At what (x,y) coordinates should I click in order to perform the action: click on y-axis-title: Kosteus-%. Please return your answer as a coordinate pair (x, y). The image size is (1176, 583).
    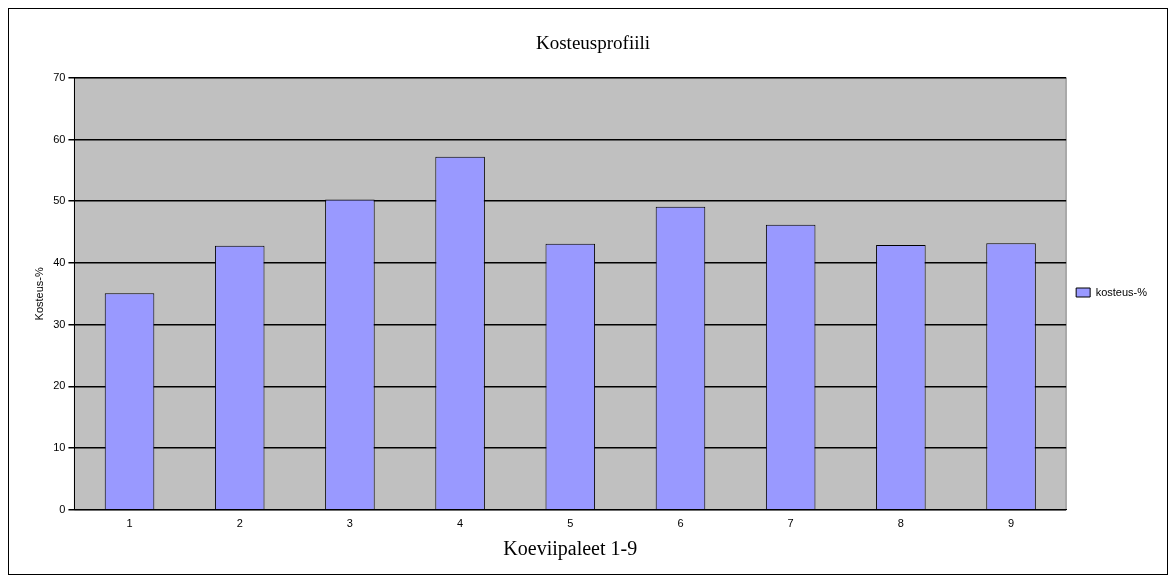
    Looking at the image, I should click on (38, 293).